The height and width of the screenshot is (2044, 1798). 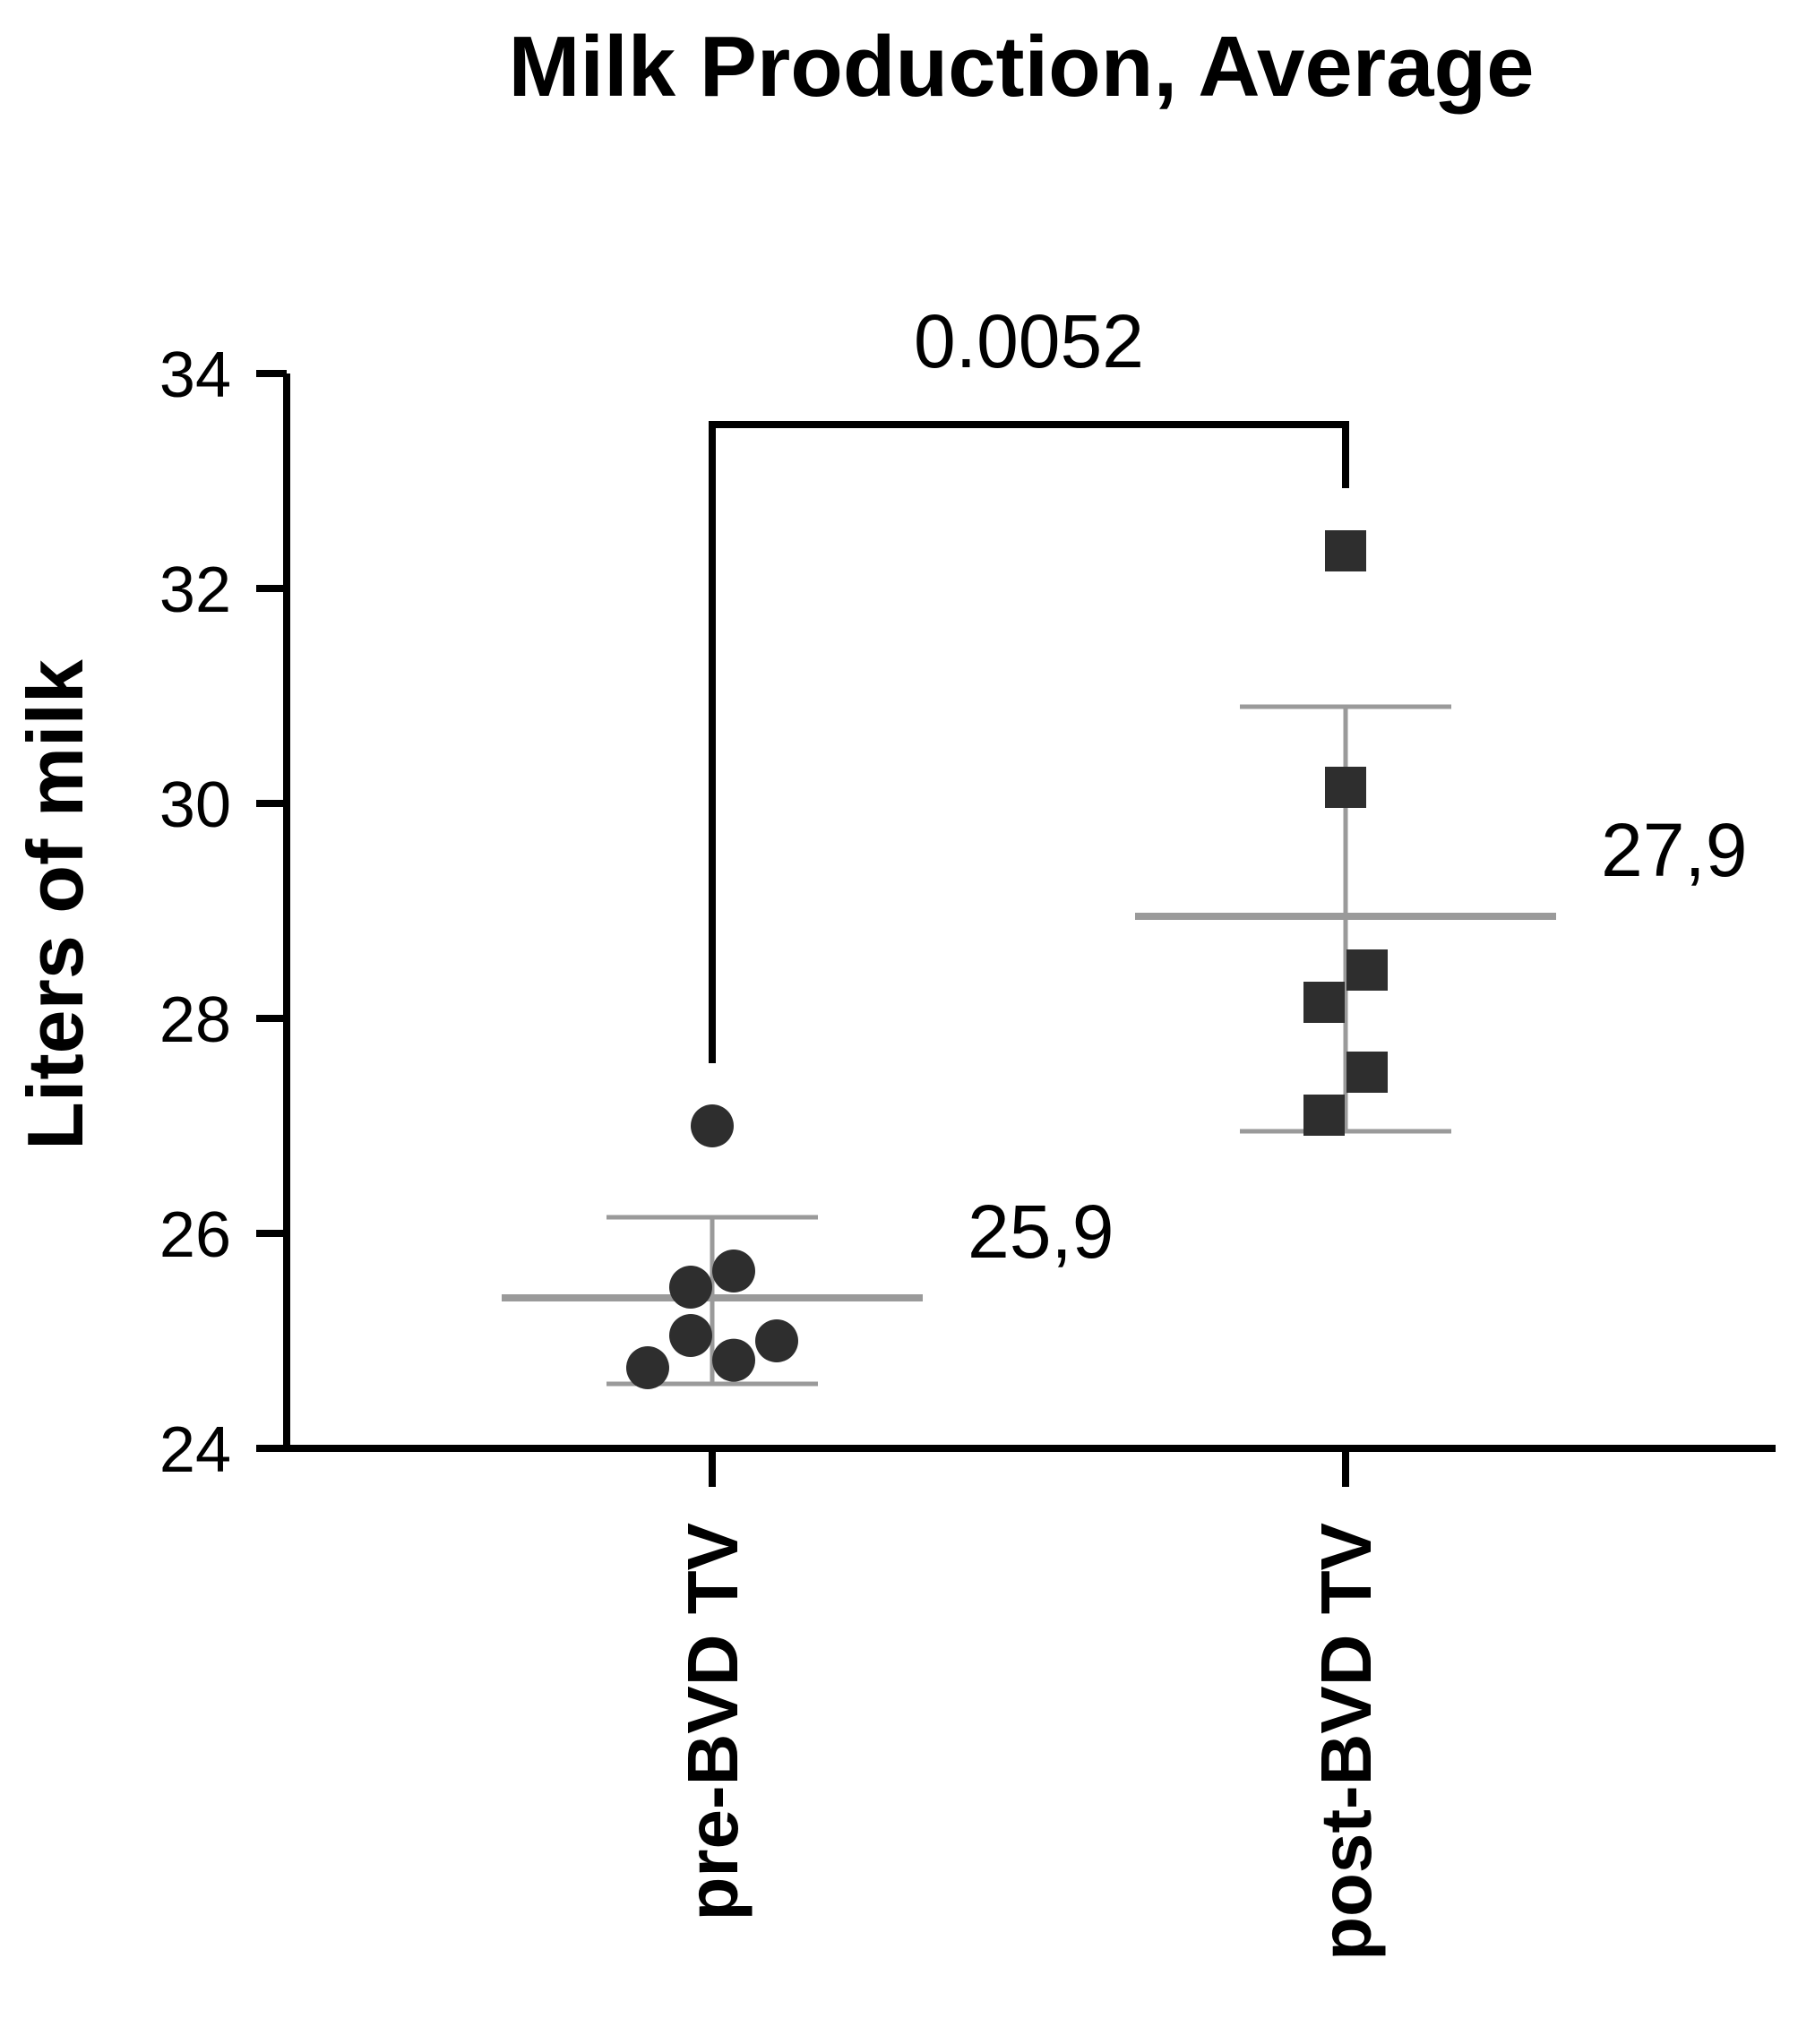 What do you see at coordinates (1358, 1041) in the screenshot?
I see `mean-labels: 25,9 27,9` at bounding box center [1358, 1041].